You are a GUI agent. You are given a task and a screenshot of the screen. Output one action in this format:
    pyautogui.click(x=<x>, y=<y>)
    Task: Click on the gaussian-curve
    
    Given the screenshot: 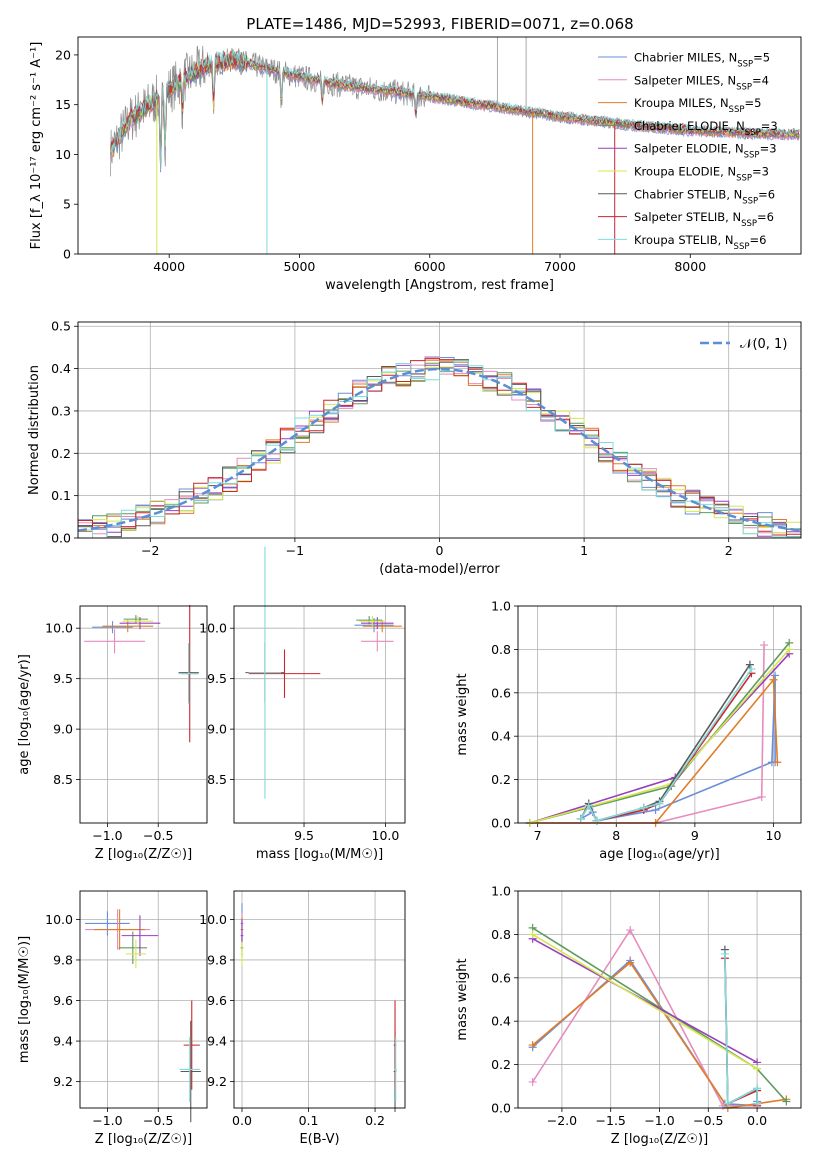 What is the action you would take?
    pyautogui.click(x=439, y=449)
    